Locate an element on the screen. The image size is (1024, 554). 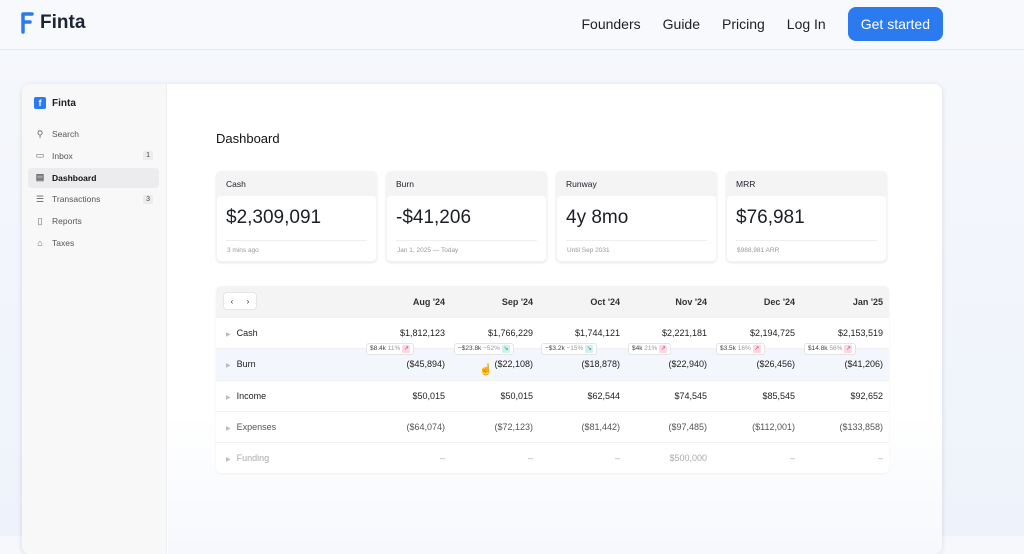
sidebar-item-label: Transactions is located at coordinates (76, 199).